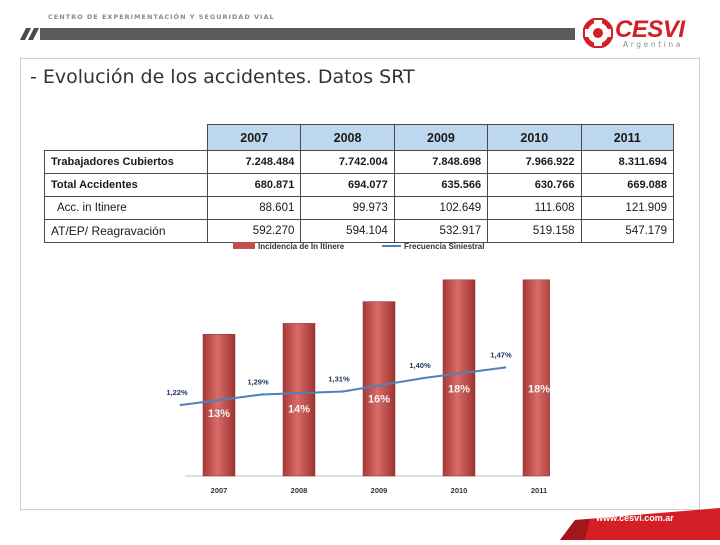 The width and height of the screenshot is (720, 545). I want to click on logo-emblem-icon, so click(598, 33).